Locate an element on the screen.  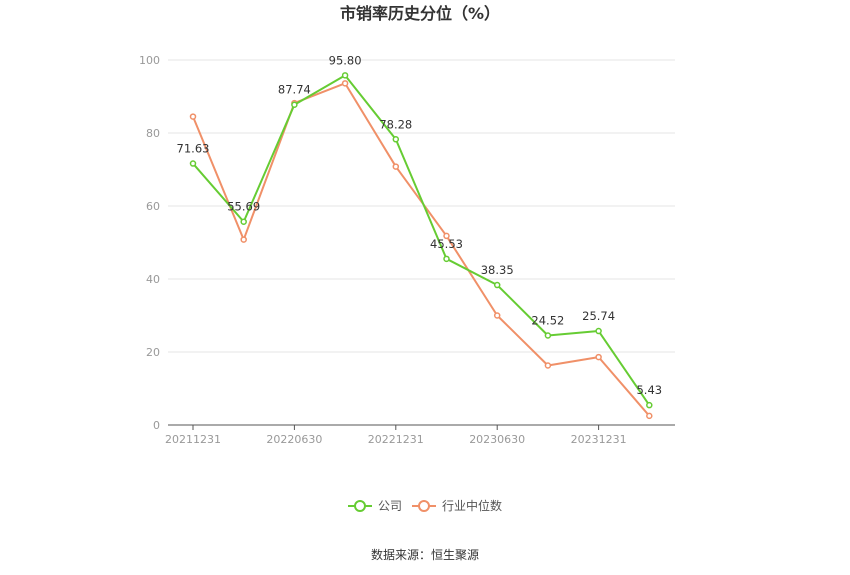
data-label: 38.35 is located at coordinates (497, 270).